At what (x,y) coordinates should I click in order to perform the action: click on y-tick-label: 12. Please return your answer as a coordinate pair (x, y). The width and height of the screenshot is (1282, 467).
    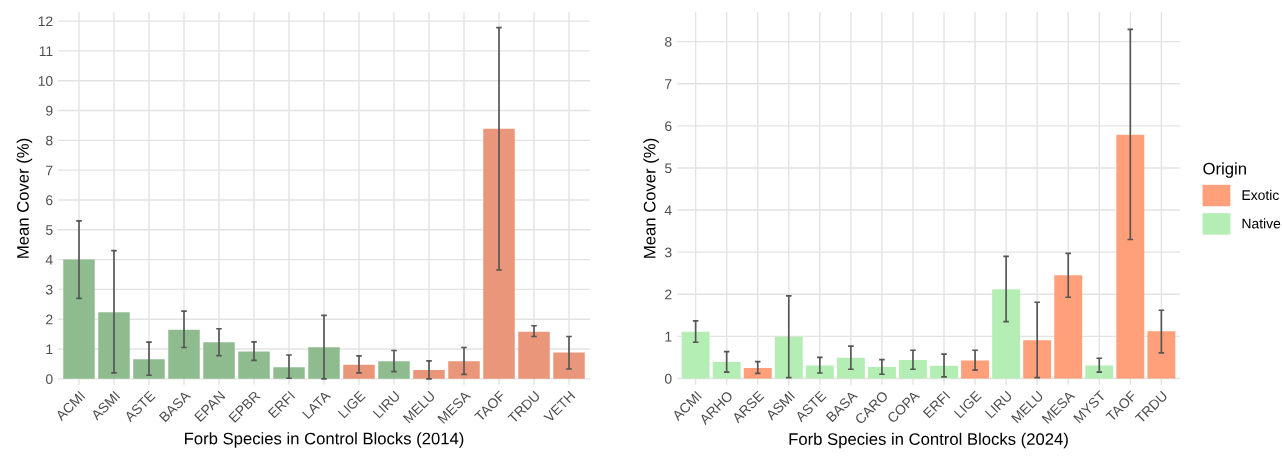
    Looking at the image, I should click on (45, 21).